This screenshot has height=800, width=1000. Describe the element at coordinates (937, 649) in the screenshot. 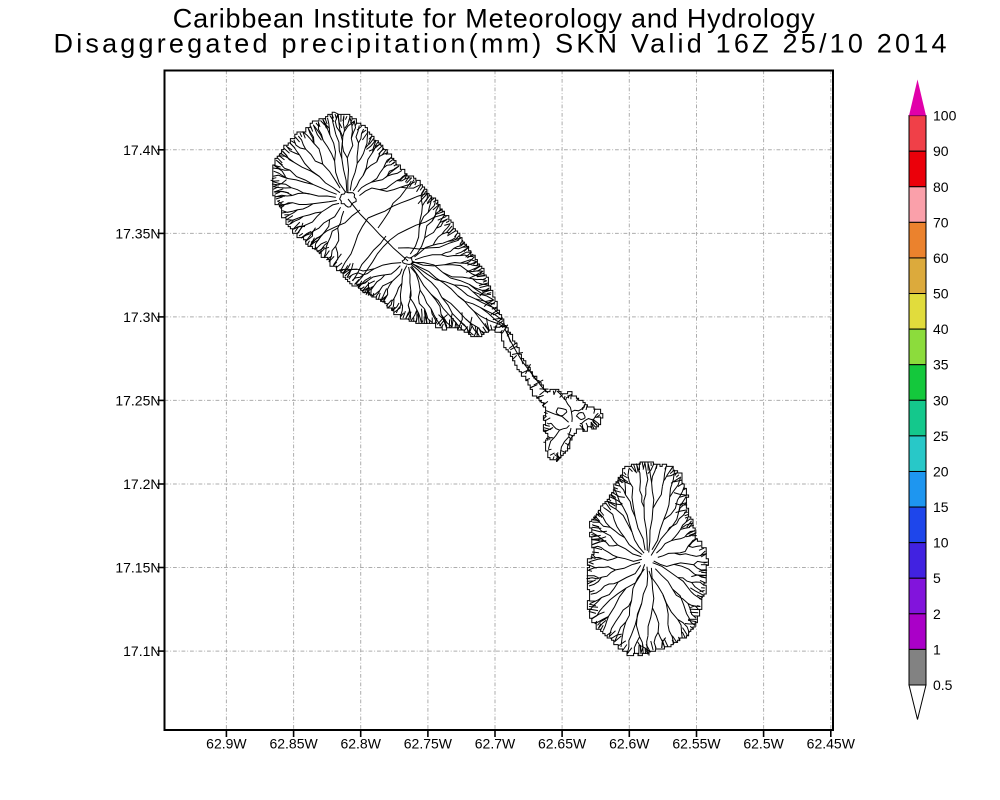

I see `svg-text: 1` at that location.